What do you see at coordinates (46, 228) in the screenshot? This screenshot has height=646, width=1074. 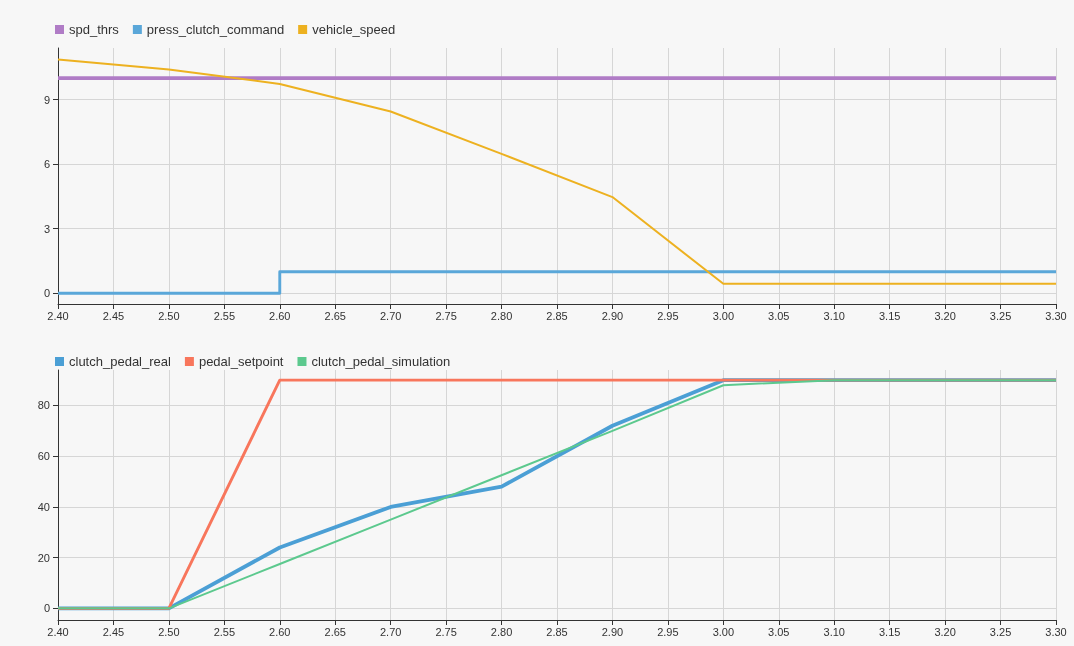 I see `y-tick-label: 3` at bounding box center [46, 228].